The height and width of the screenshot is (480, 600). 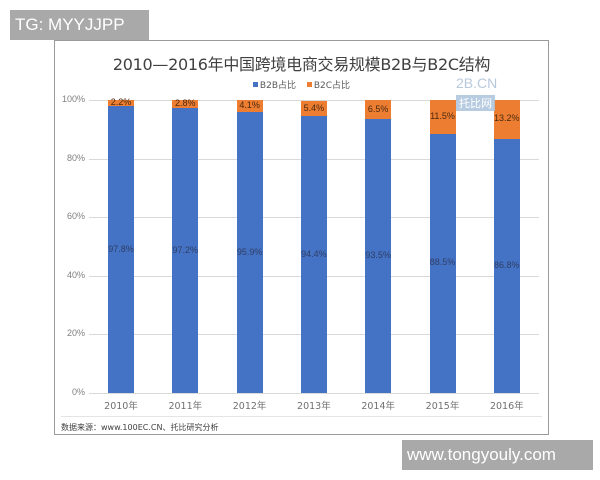 I want to click on data-label-b2b: 94.4%, so click(x=314, y=253).